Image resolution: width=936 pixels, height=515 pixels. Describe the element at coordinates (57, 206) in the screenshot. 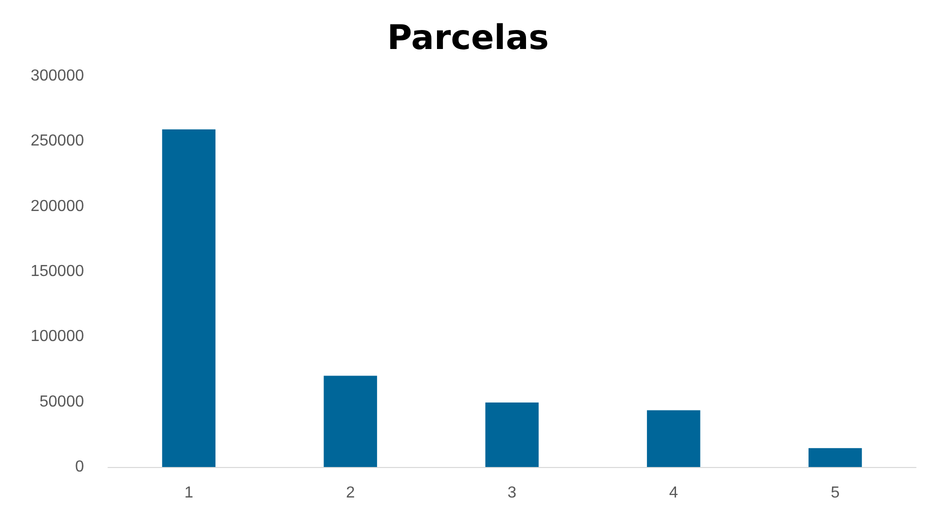

I see `y-tick-label: 200000` at that location.